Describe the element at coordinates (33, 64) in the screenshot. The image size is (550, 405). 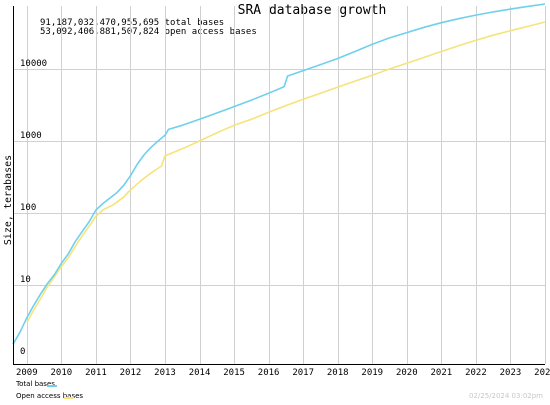
I see `y-tick-label: 10000` at that location.